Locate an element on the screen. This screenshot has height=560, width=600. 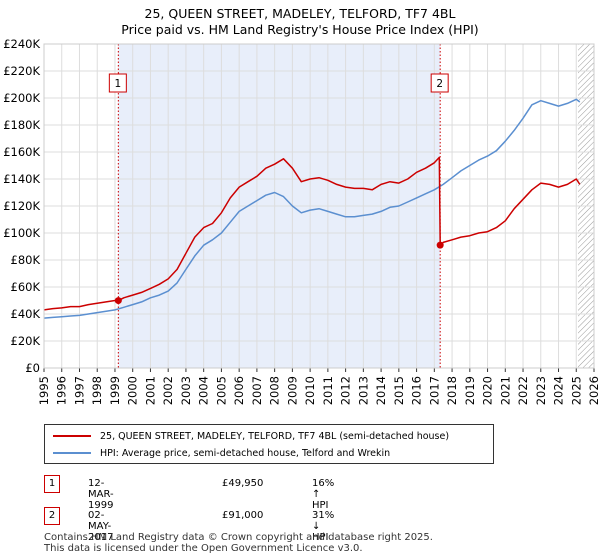
annotation-date-2: 02-MAY-2017 is located at coordinates (101, 526).